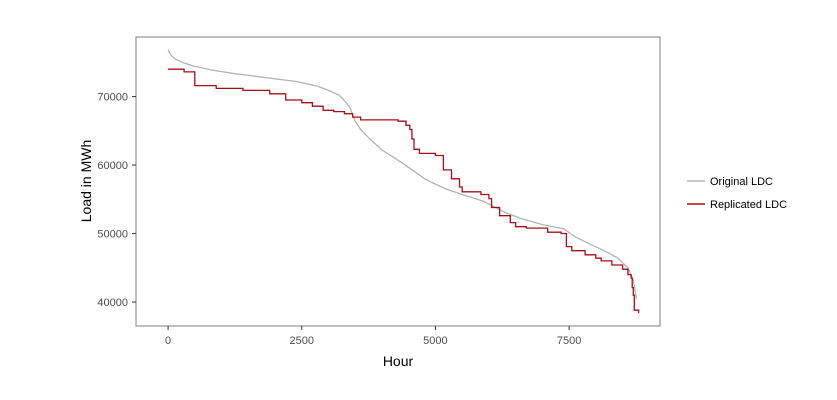 This screenshot has height=400, width=837. What do you see at coordinates (168, 341) in the screenshot?
I see `x-tick-label: 0` at bounding box center [168, 341].